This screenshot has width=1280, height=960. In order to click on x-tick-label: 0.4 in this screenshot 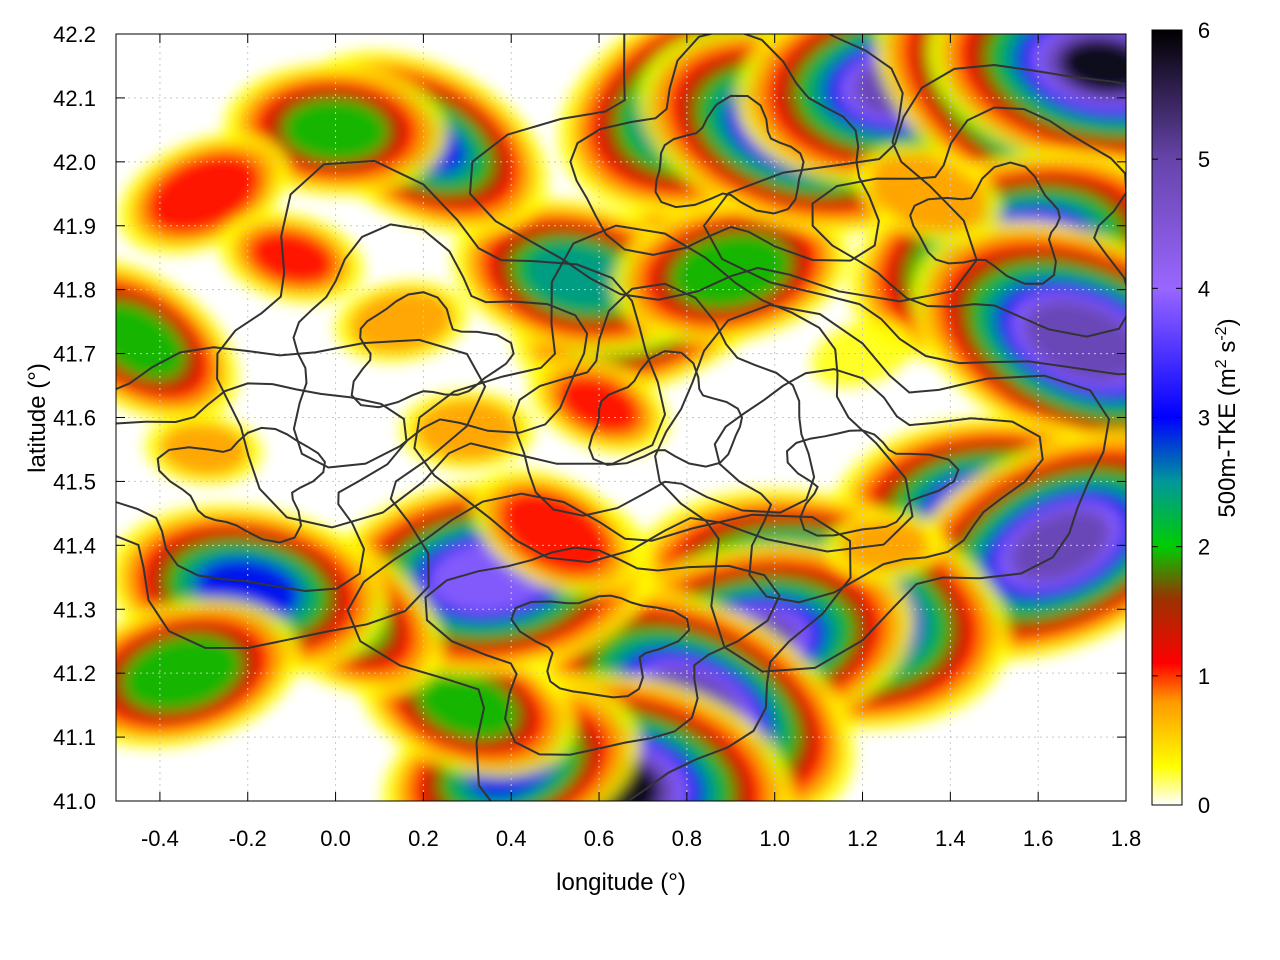, I will do `click(511, 838)`.